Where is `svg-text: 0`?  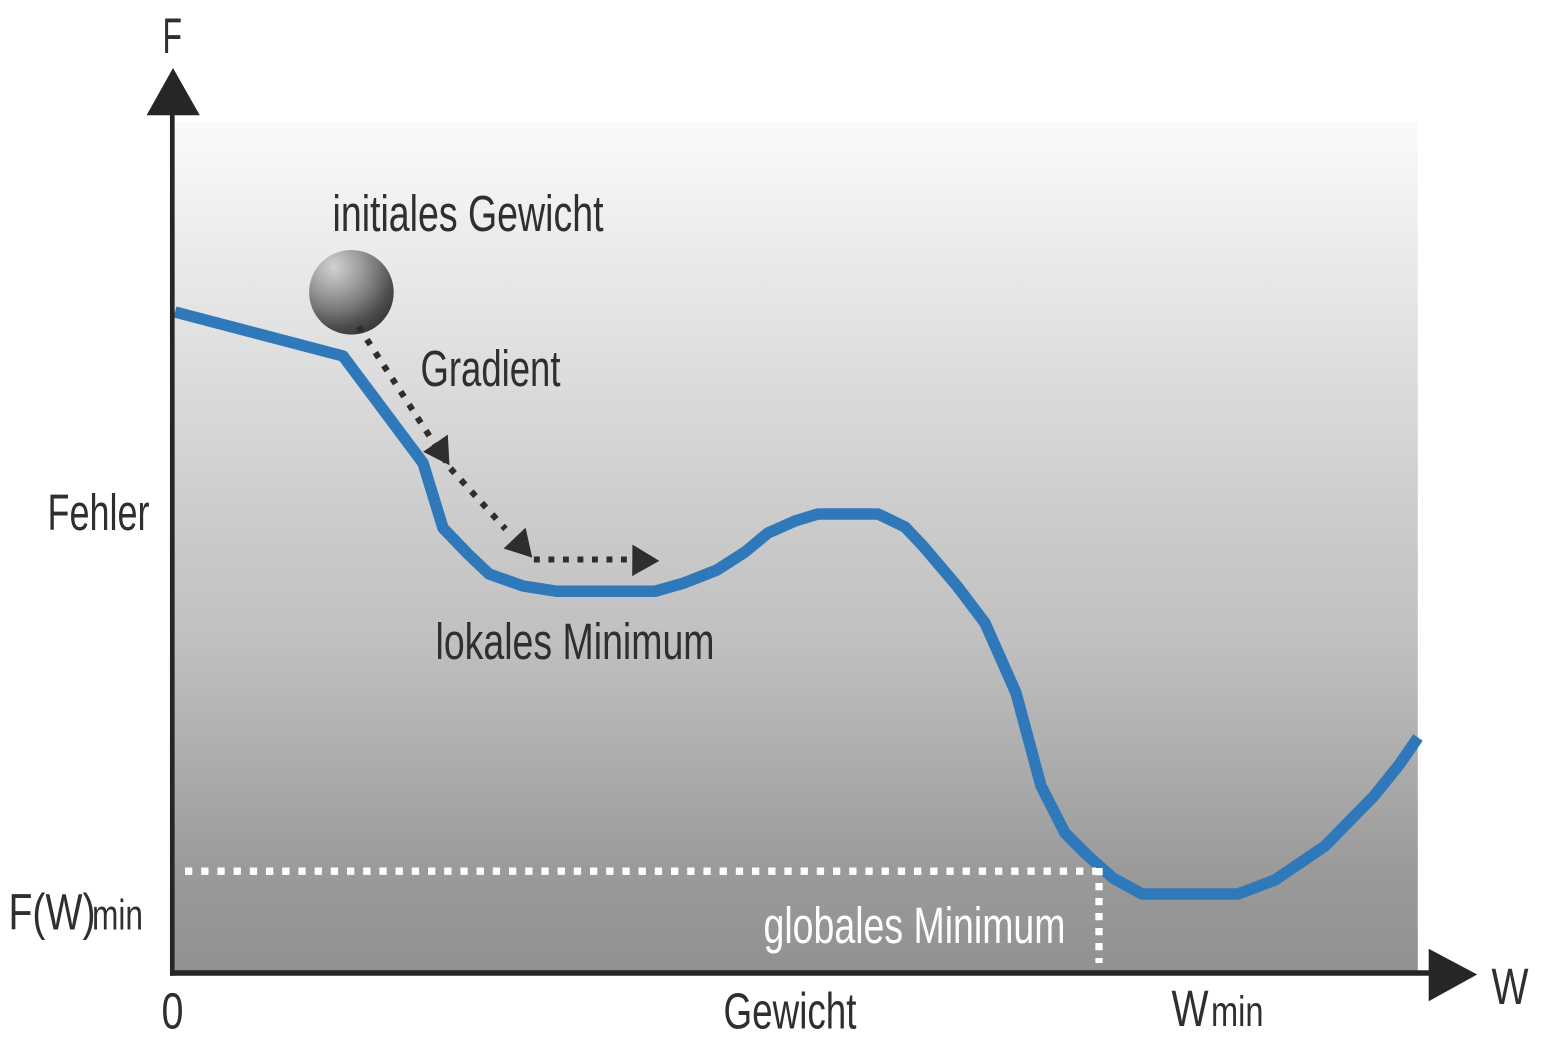 svg-text: 0 is located at coordinates (173, 1011).